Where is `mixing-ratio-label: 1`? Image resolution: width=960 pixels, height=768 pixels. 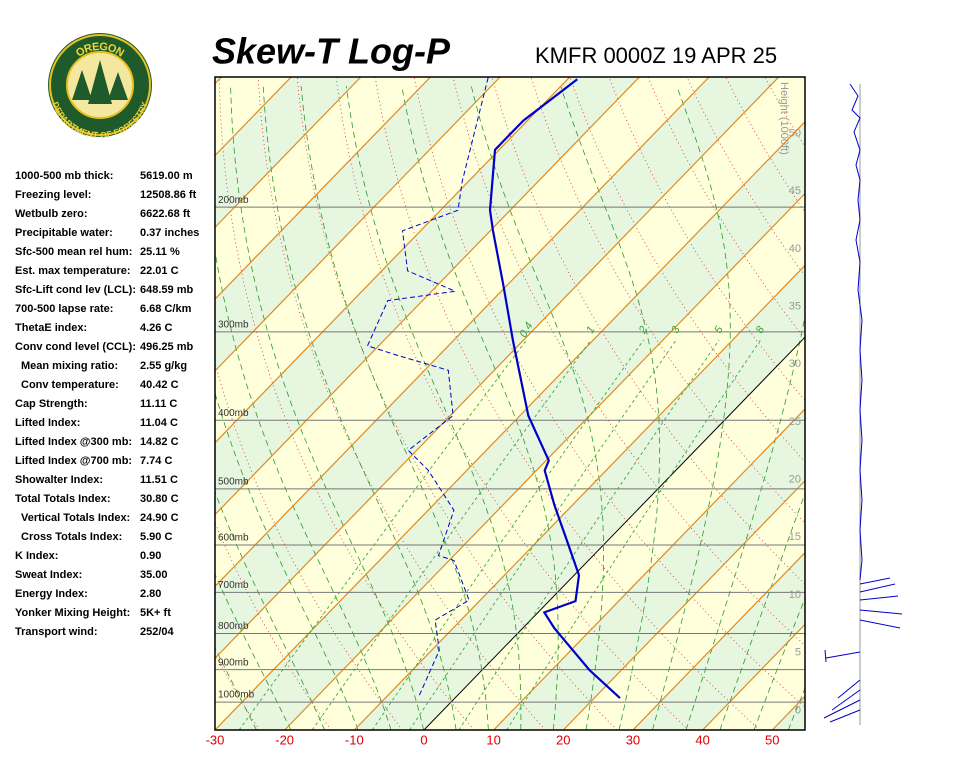
mixing-ratio-label: 1 is located at coordinates (590, 329).